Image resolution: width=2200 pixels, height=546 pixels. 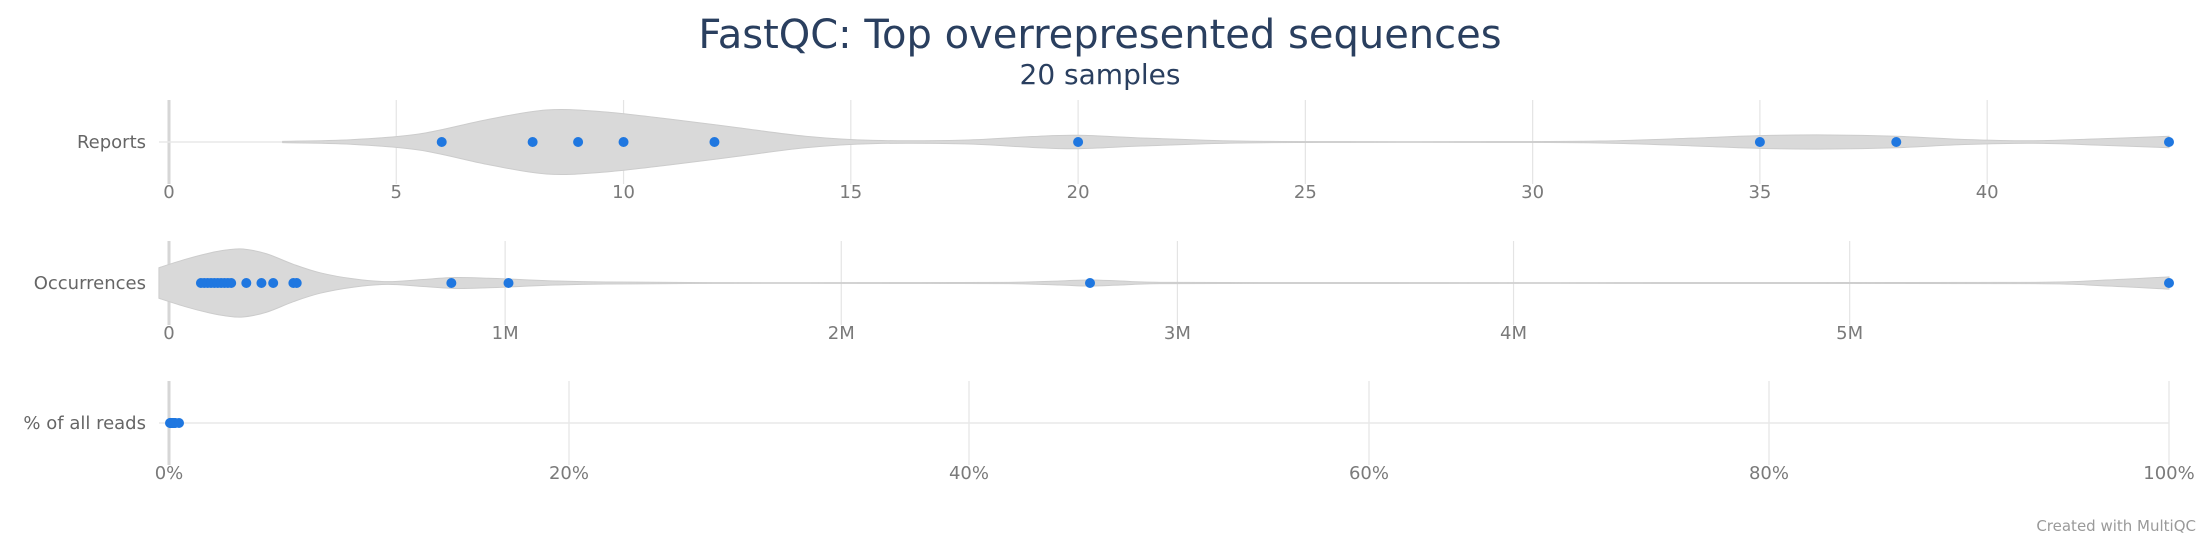 I want to click on tick-label: 4M, so click(x=1513, y=333).